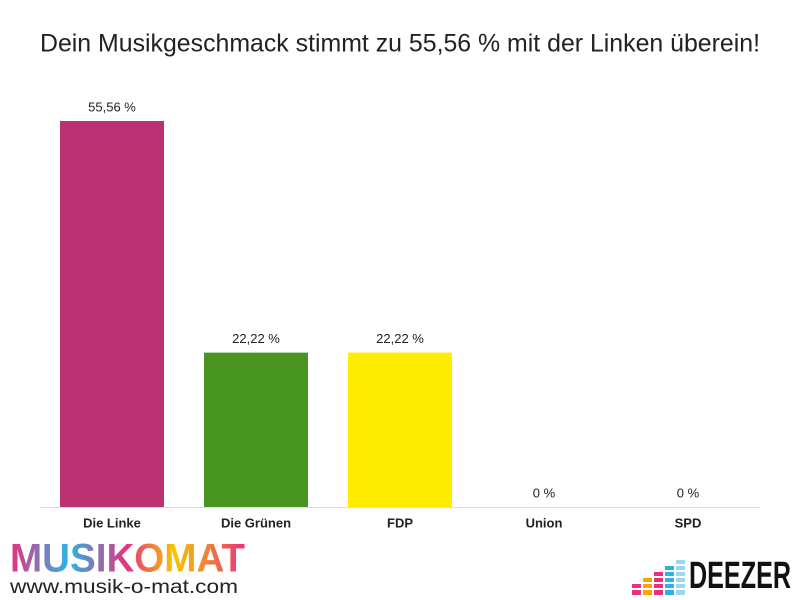 This screenshot has height=600, width=800. What do you see at coordinates (112, 106) in the screenshot?
I see `value-label: 55,56 %` at bounding box center [112, 106].